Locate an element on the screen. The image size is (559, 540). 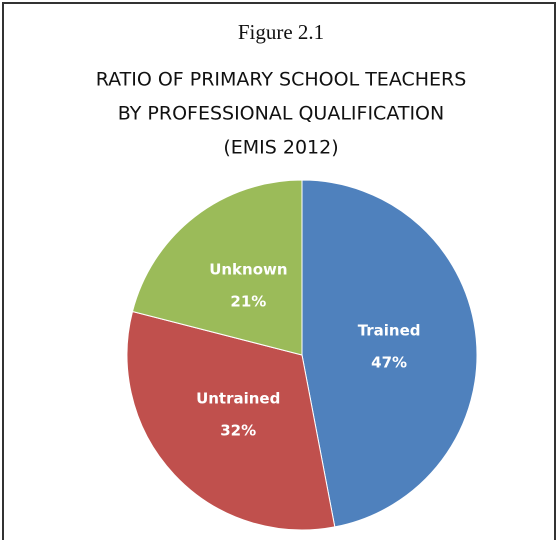
figure-label: Figure 2.1 is located at coordinates (281, 32).